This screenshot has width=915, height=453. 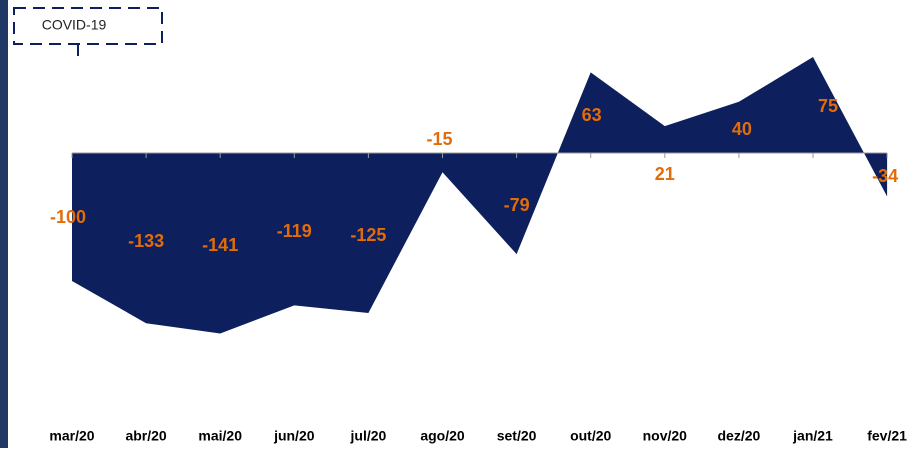 What do you see at coordinates (885, 176) in the screenshot?
I see `value-label: -34` at bounding box center [885, 176].